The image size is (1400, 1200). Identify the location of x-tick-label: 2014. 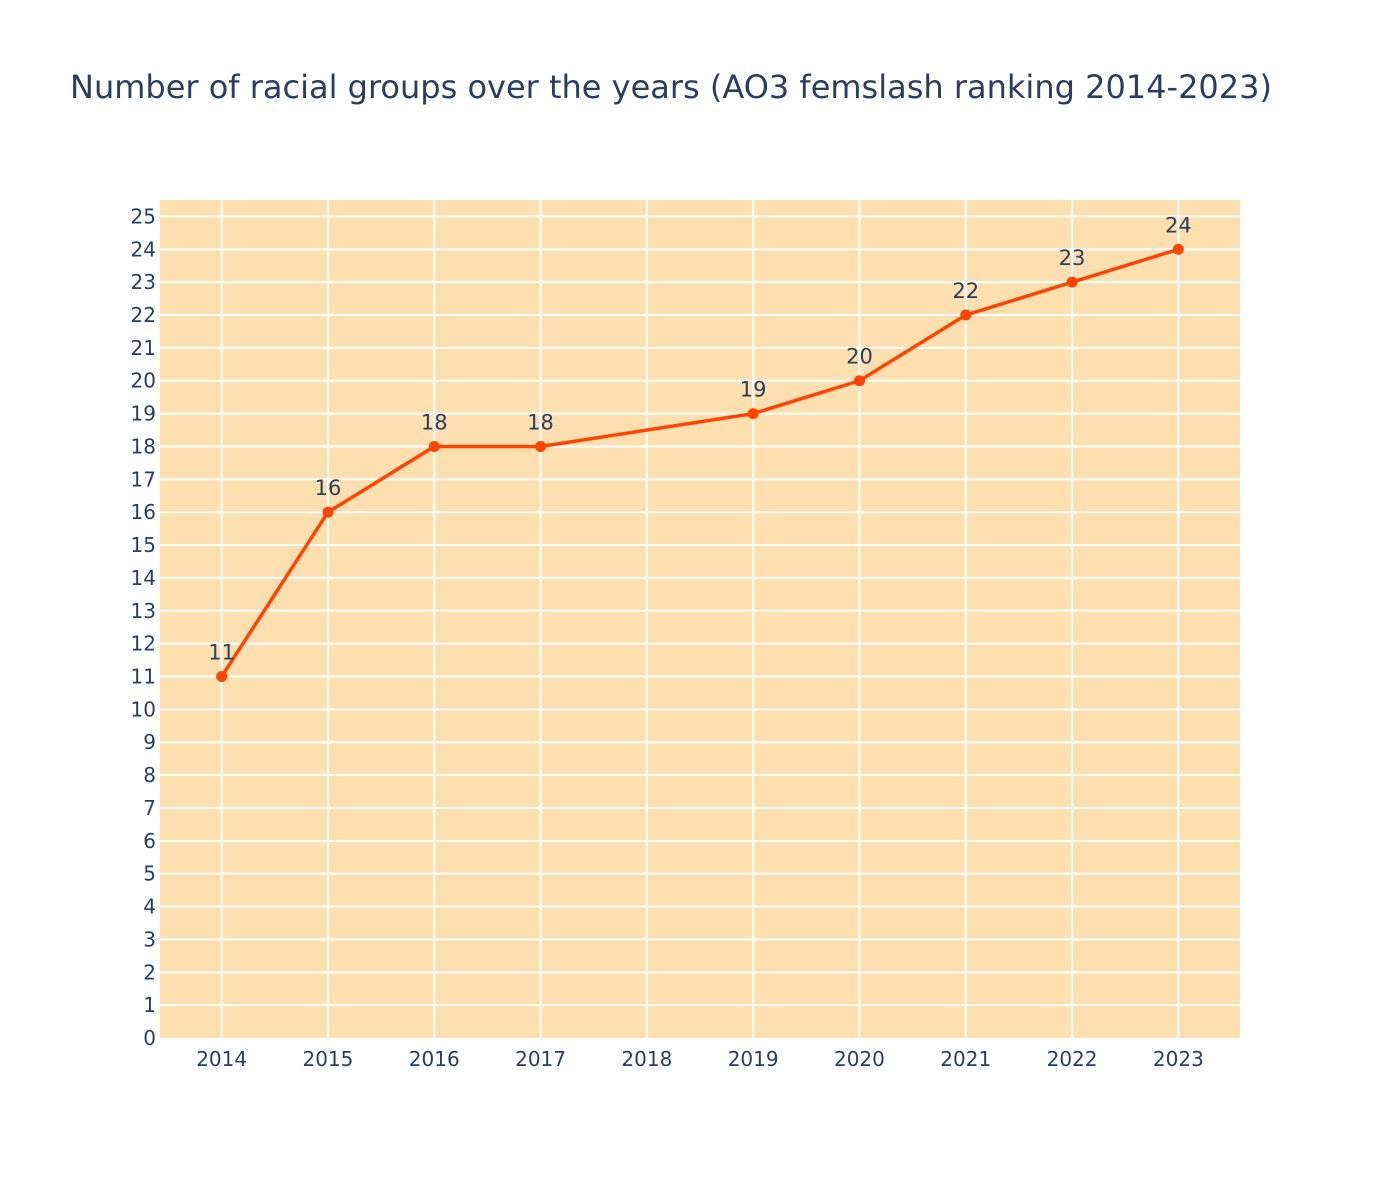
(221, 1059).